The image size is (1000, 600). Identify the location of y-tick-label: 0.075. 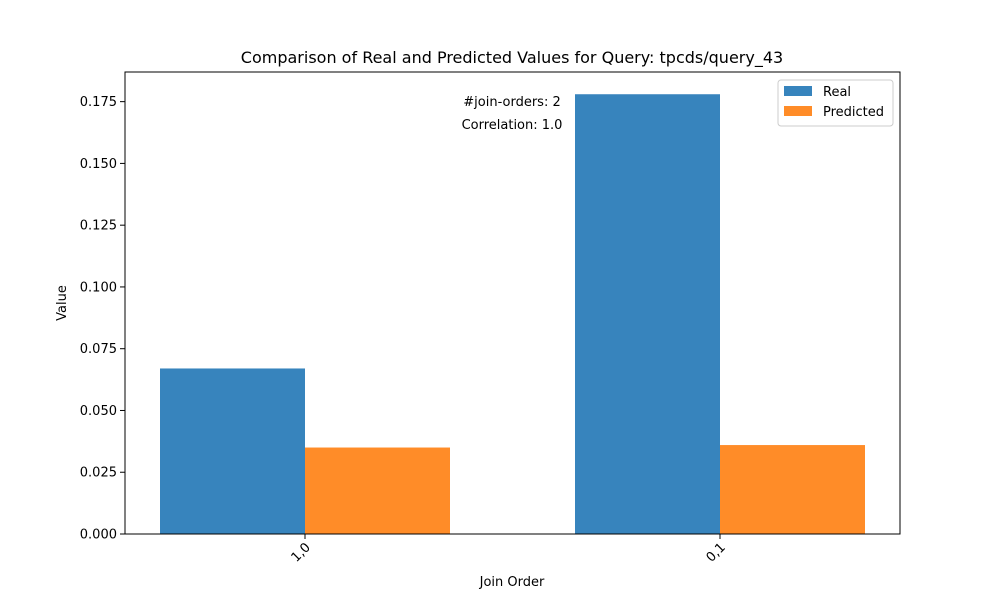
(98, 349).